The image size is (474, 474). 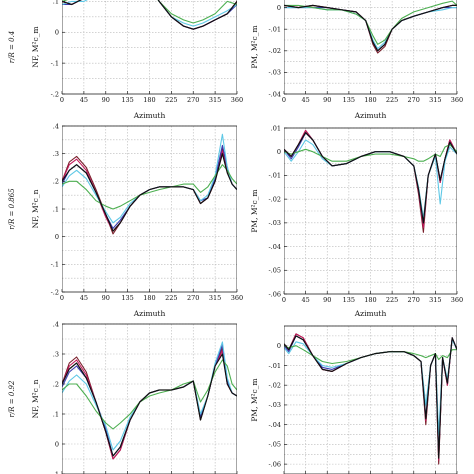 What do you see at coordinates (276, 128) in the screenshot?
I see `y-tick-label: .01` at bounding box center [276, 128].